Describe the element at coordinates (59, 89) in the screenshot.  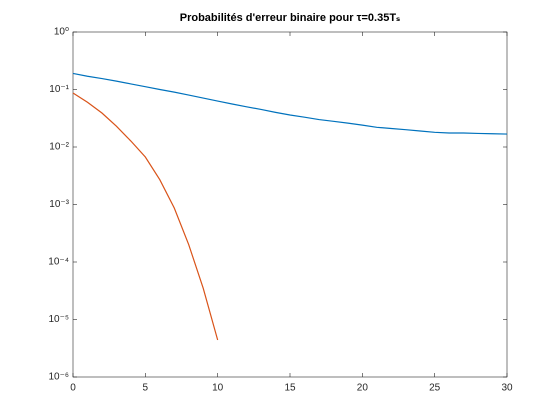
I see `y-tick-label: 10⁻¹` at that location.